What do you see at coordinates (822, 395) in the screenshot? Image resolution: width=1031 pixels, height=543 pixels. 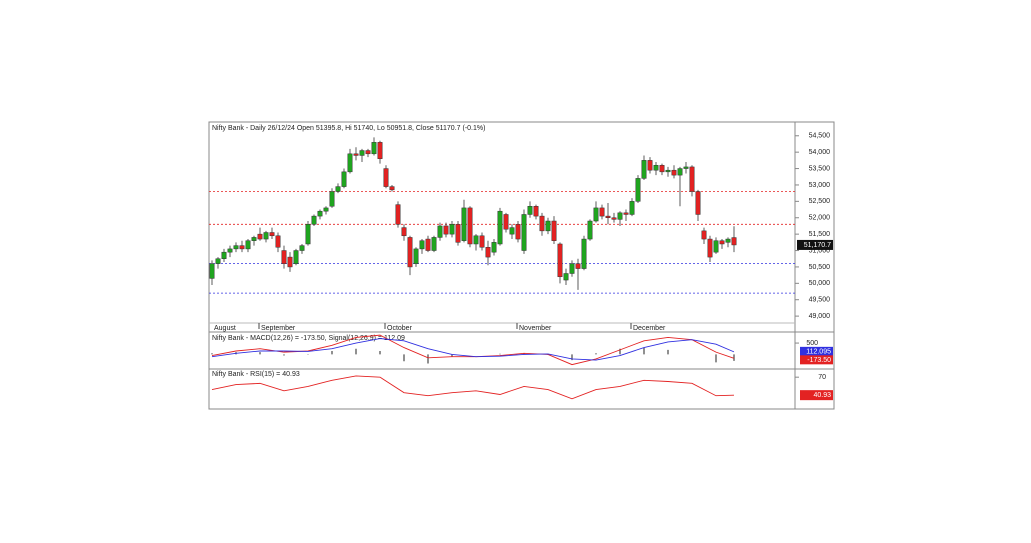 I see `rsi-label: 40.93` at bounding box center [822, 395].